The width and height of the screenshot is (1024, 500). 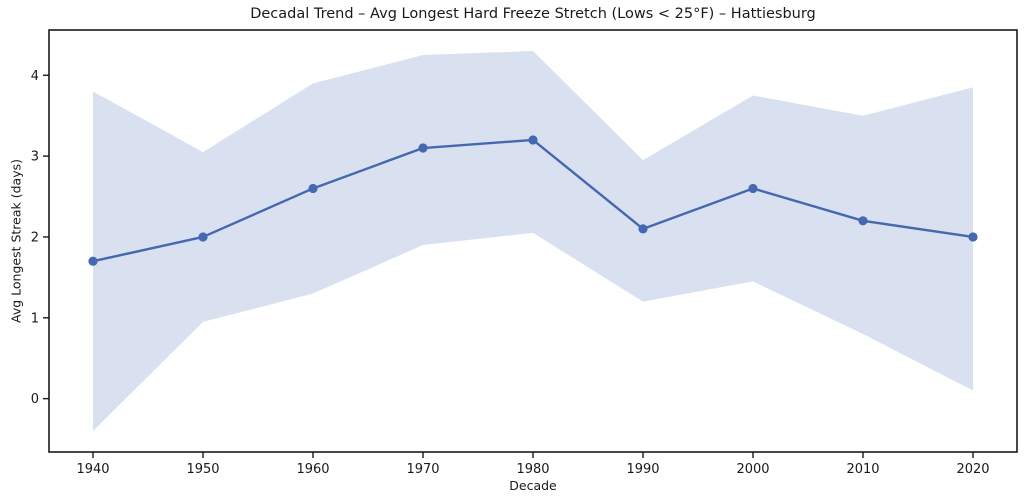 I want to click on x-tick-label: 2010, so click(x=862, y=469).